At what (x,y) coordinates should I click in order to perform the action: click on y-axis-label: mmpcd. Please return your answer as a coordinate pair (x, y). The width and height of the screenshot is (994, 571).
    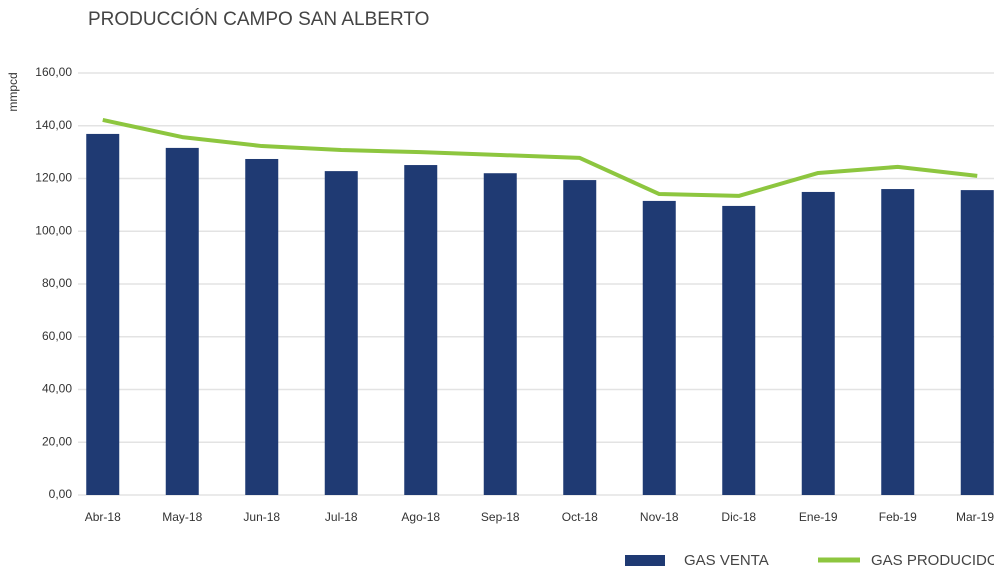
    Looking at the image, I should click on (13, 91).